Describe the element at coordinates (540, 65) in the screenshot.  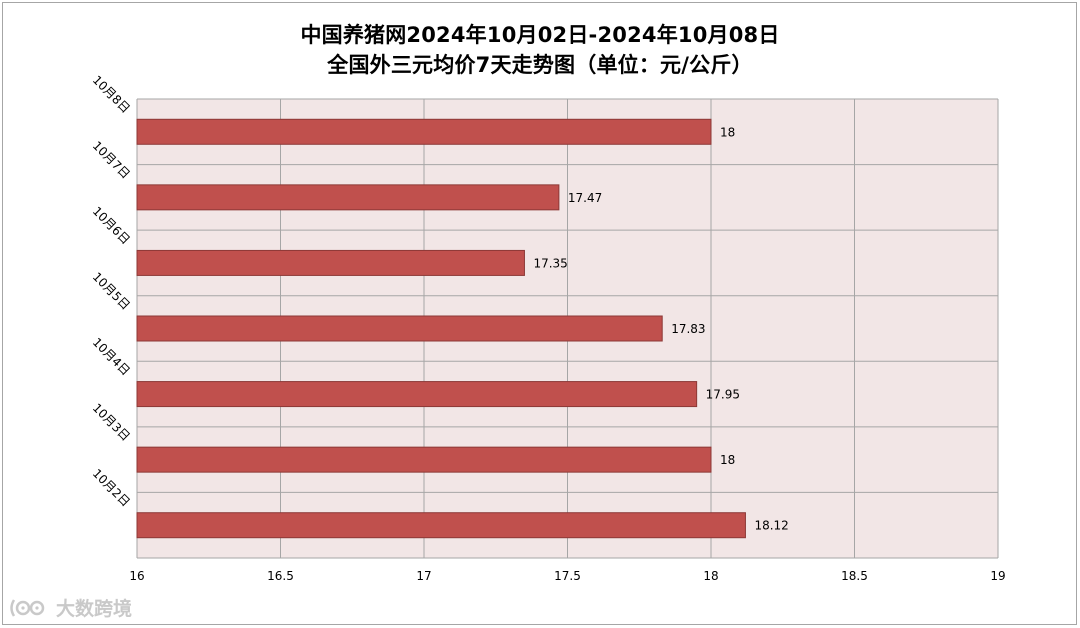
I see `chart-subtitle: 全国外三元均价7天走势图（单位：元/公斤）` at that location.